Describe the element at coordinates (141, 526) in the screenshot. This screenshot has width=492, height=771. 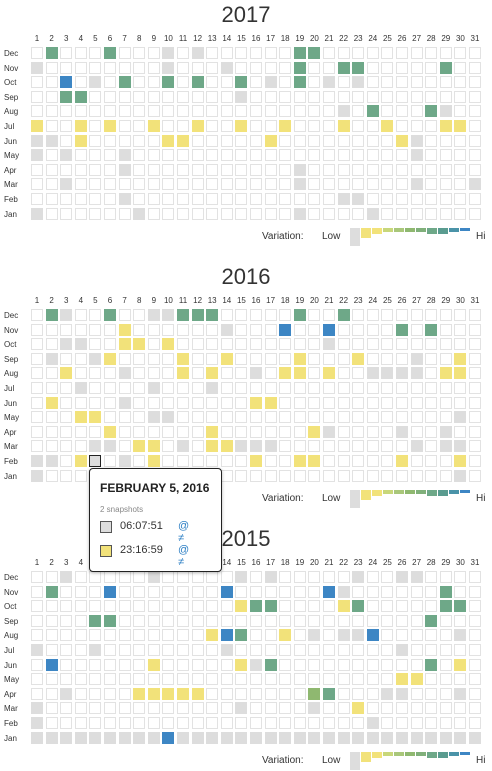
I see `snapshot-time-link: 06:07:51` at that location.